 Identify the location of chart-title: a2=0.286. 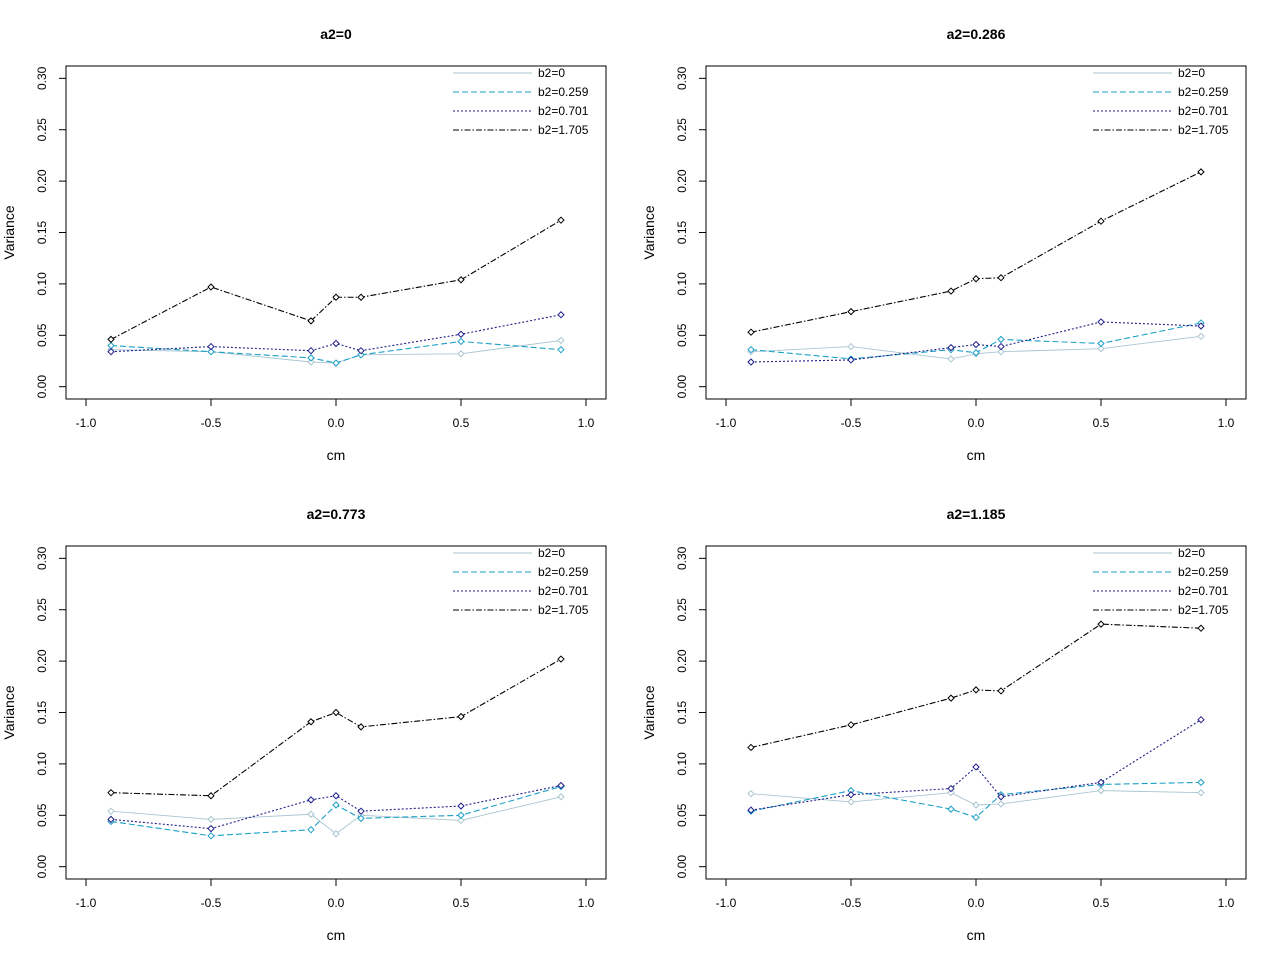
(976, 34).